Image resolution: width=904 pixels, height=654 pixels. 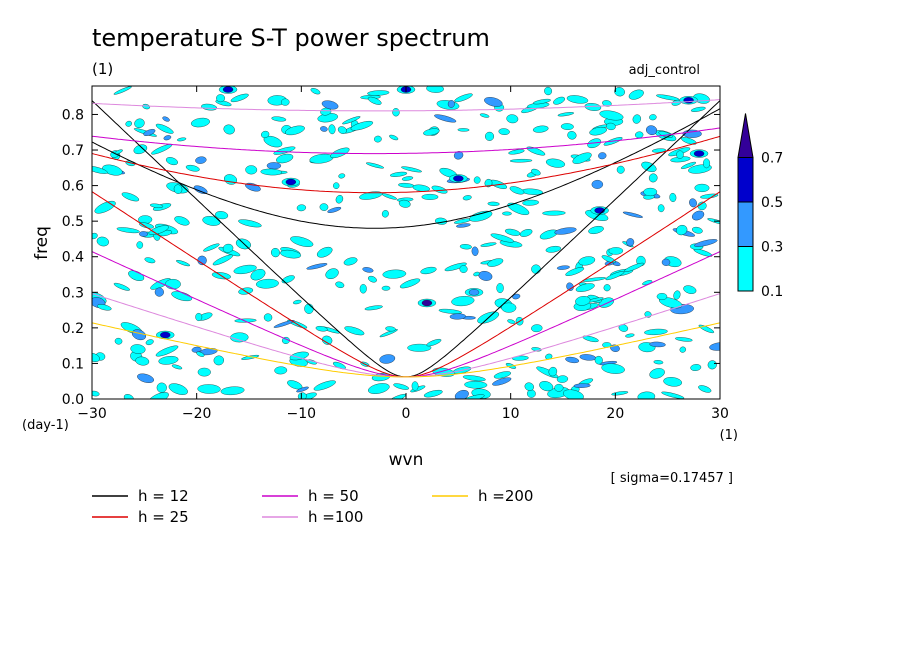 What do you see at coordinates (511, 414) in the screenshot?
I see `x-tick-label: 10` at bounding box center [511, 414].